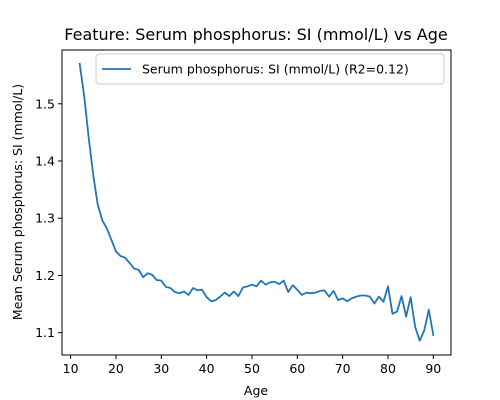  I want to click on legend-label: Serum phosphorus: SI (mmol/L) (R2=0.12), so click(275, 69).